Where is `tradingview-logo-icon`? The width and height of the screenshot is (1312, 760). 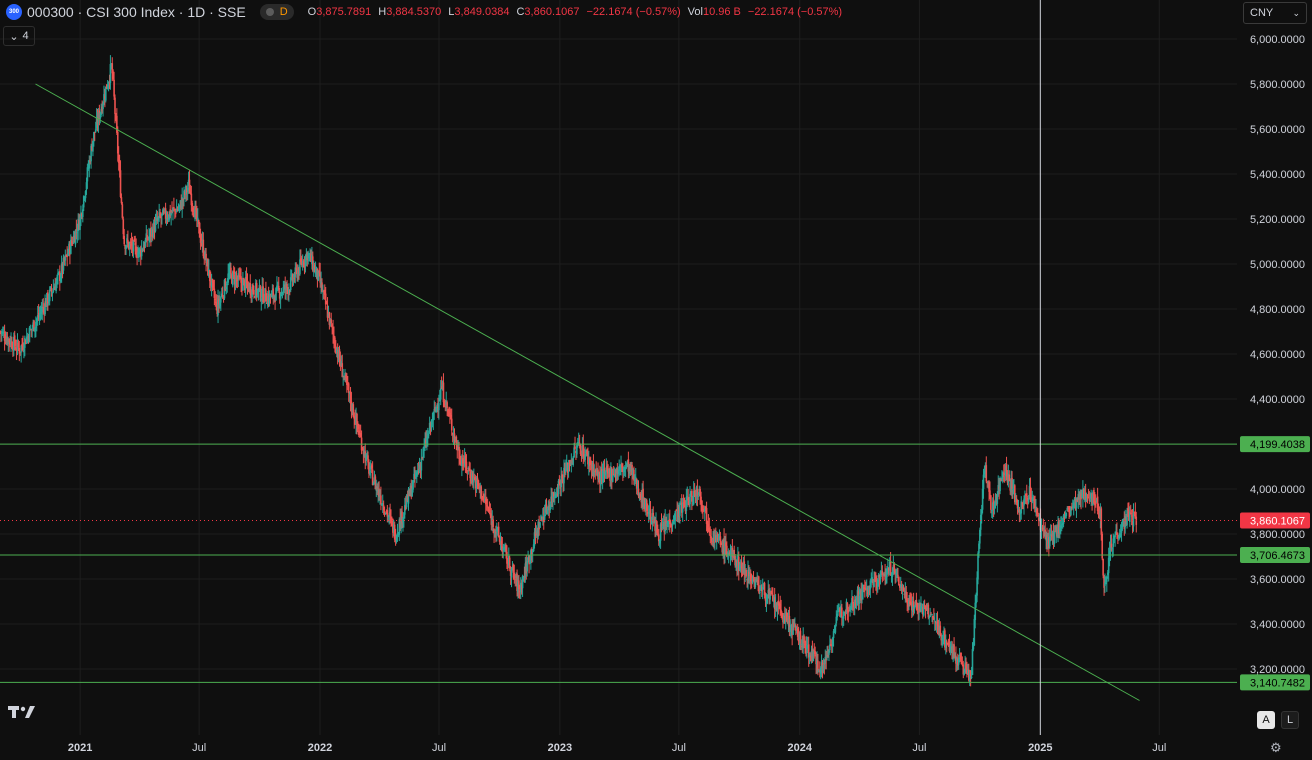 tradingview-logo-icon is located at coordinates (23, 714).